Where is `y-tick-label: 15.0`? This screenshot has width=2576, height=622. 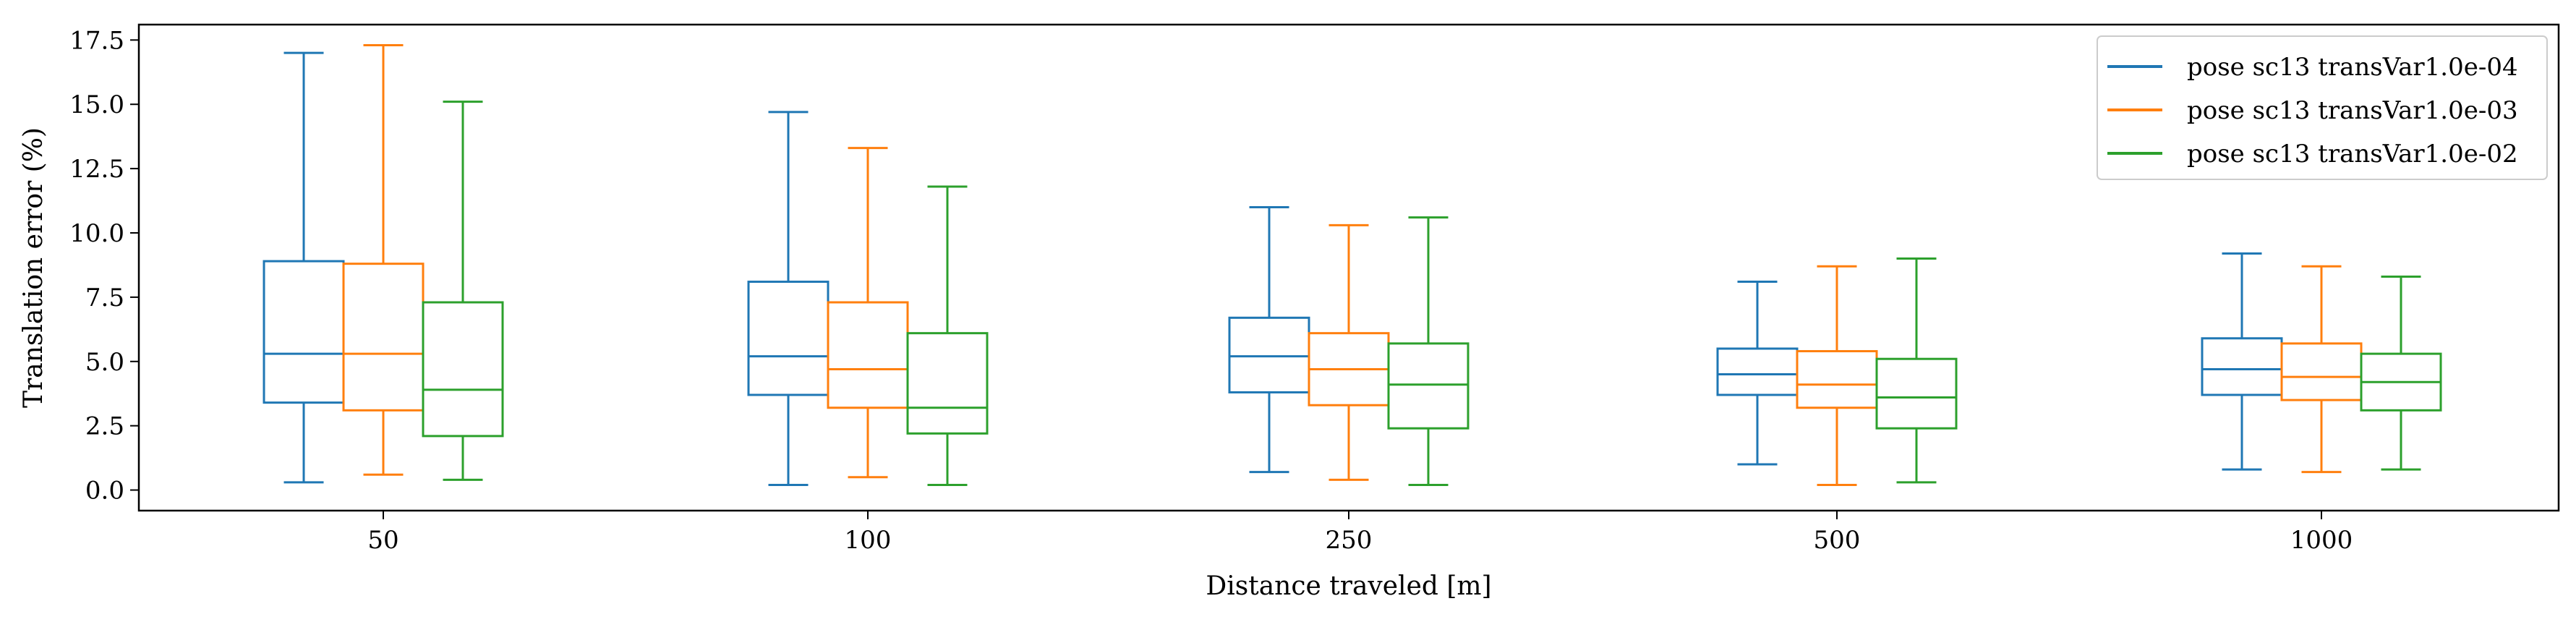
y-tick-label: 15.0 is located at coordinates (96, 104).